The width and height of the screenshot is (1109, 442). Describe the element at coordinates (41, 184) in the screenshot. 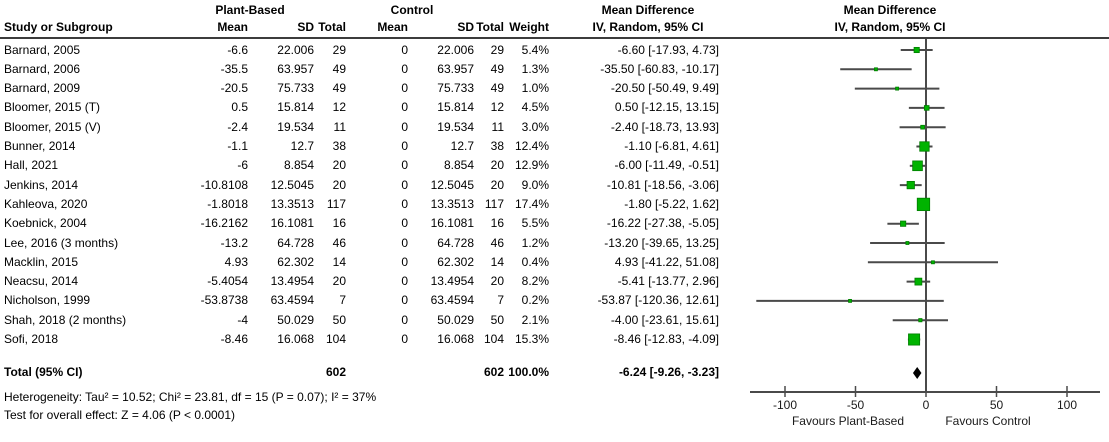

I see `study-name: Jenkins, 2014` at that location.